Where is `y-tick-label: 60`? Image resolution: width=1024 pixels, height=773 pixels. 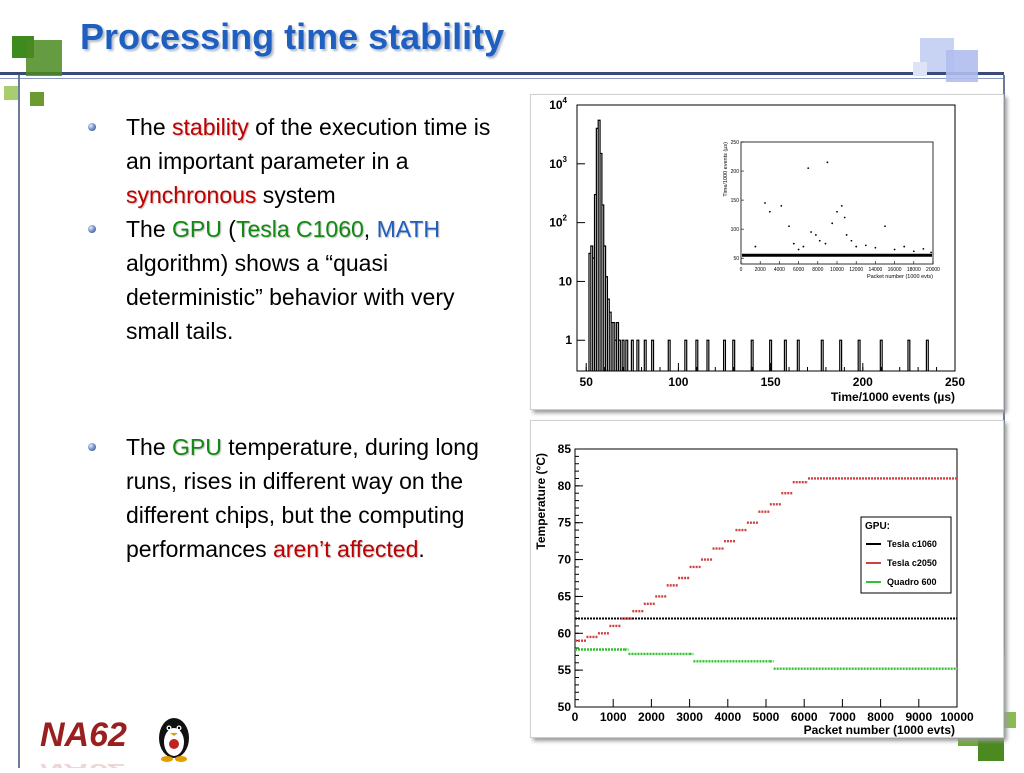
y-tick-label: 60 is located at coordinates (565, 633).